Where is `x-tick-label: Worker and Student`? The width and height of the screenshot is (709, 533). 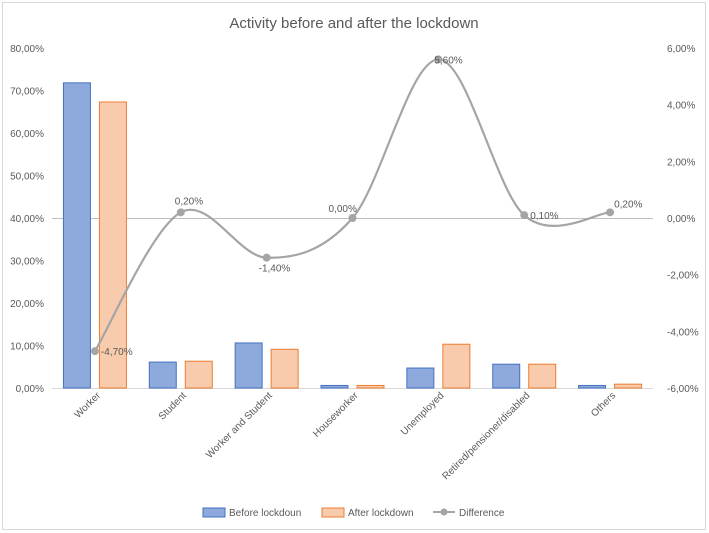 x-tick-label: Worker and Student is located at coordinates (239, 425).